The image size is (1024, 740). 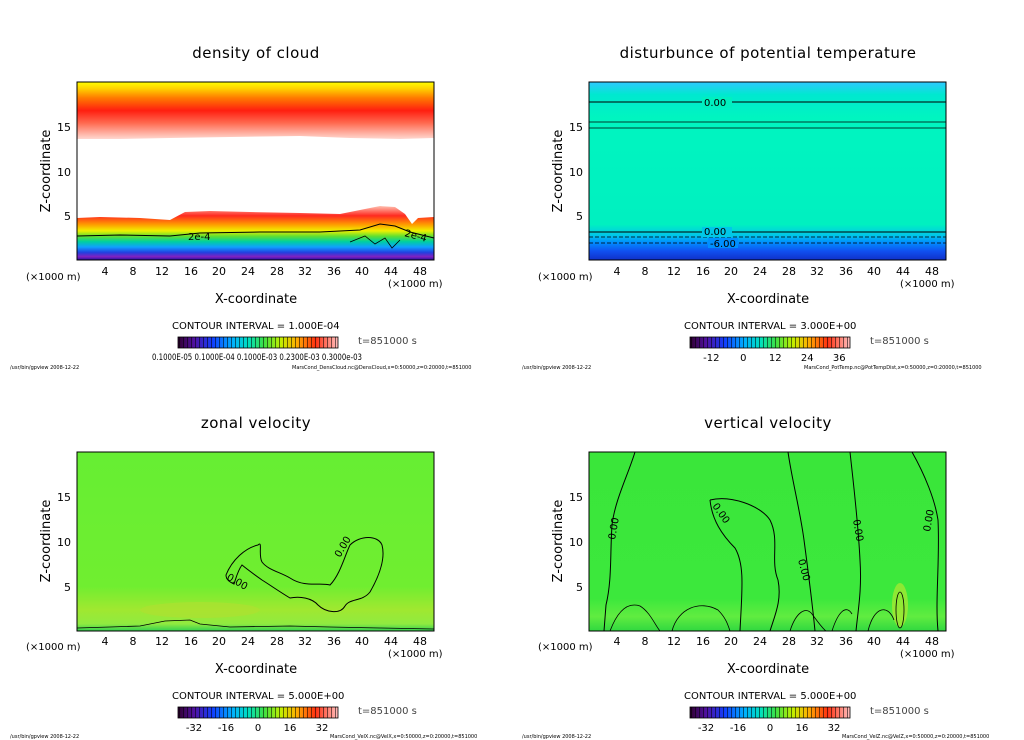 What do you see at coordinates (256, 53) in the screenshot?
I see `chart-title: density of cloud` at bounding box center [256, 53].